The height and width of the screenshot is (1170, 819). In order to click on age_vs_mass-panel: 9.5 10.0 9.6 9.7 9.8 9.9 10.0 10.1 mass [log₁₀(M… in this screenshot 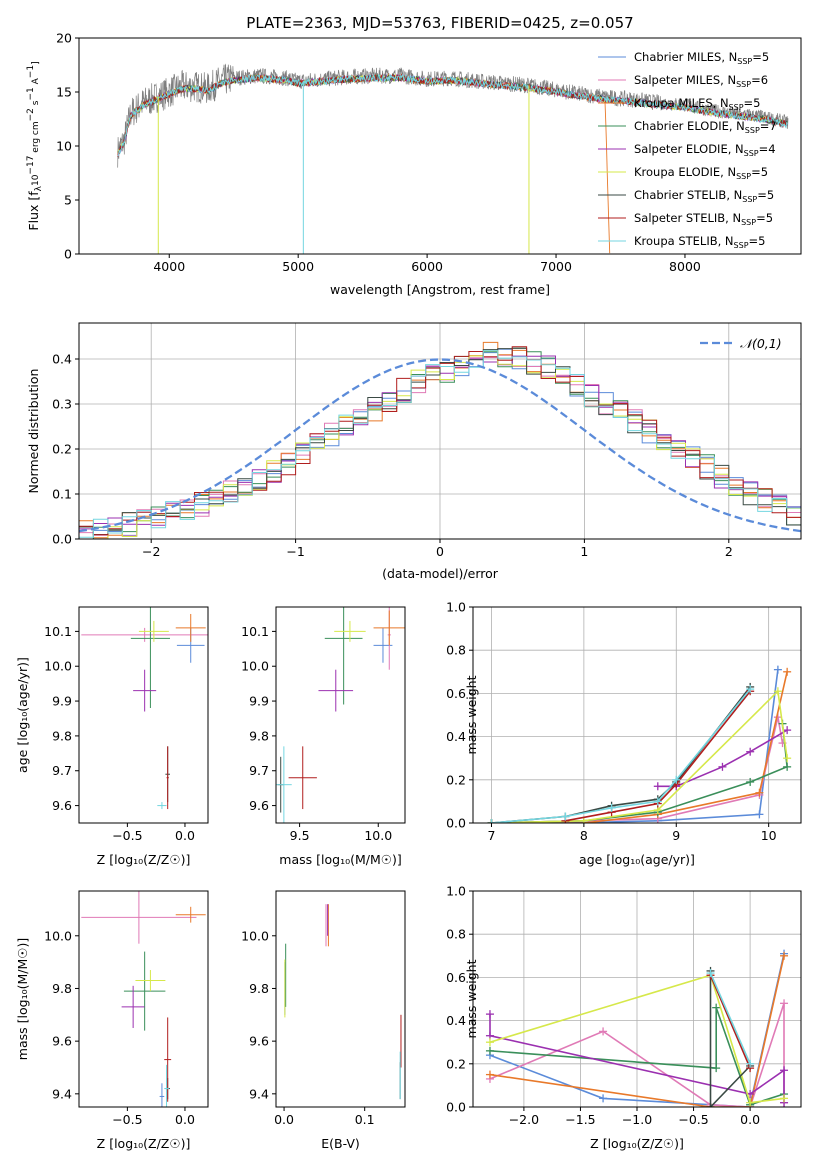, I will do `click(323, 736)`.